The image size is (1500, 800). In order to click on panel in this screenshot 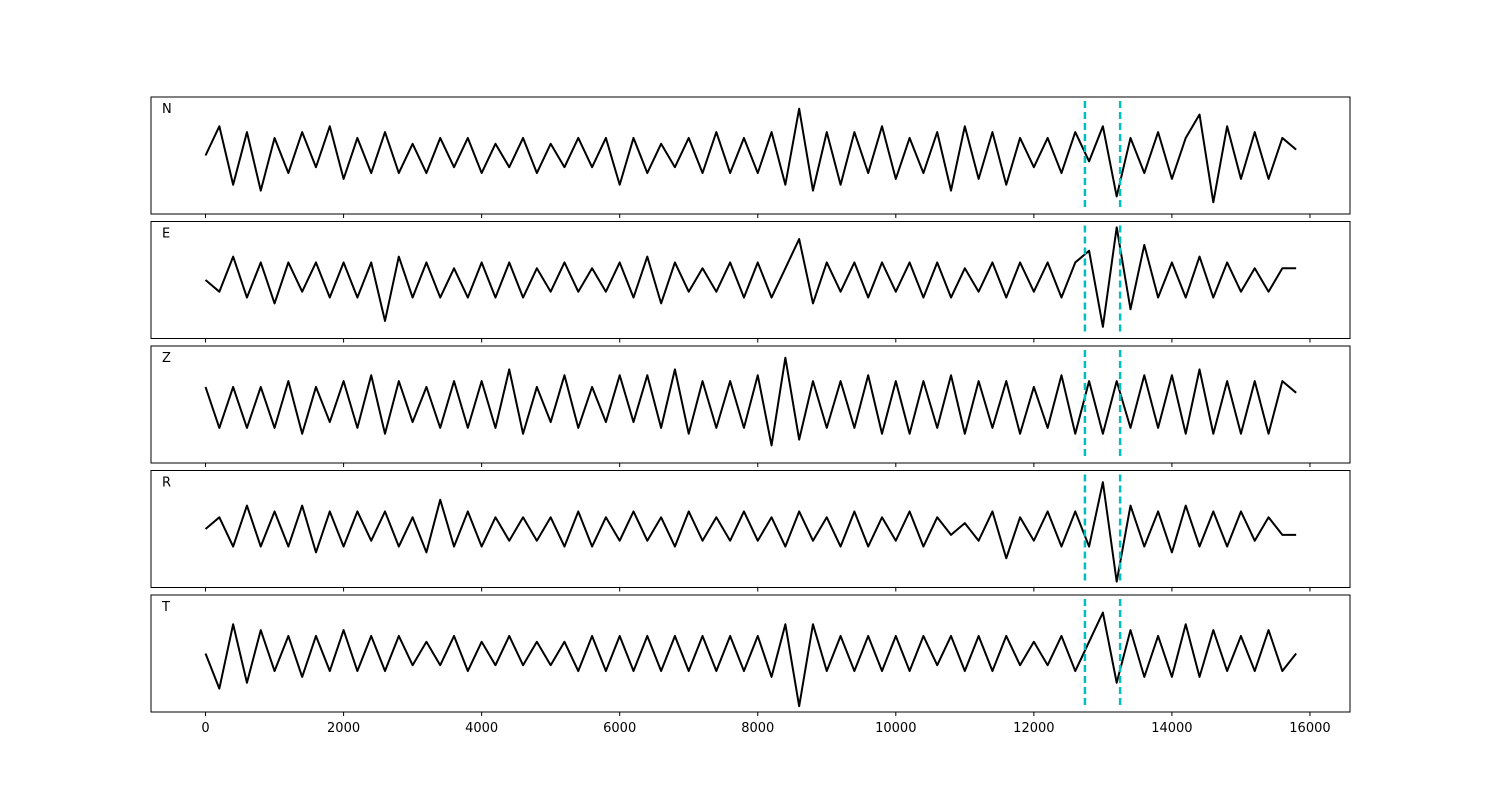, I will do `click(750, 529)`.